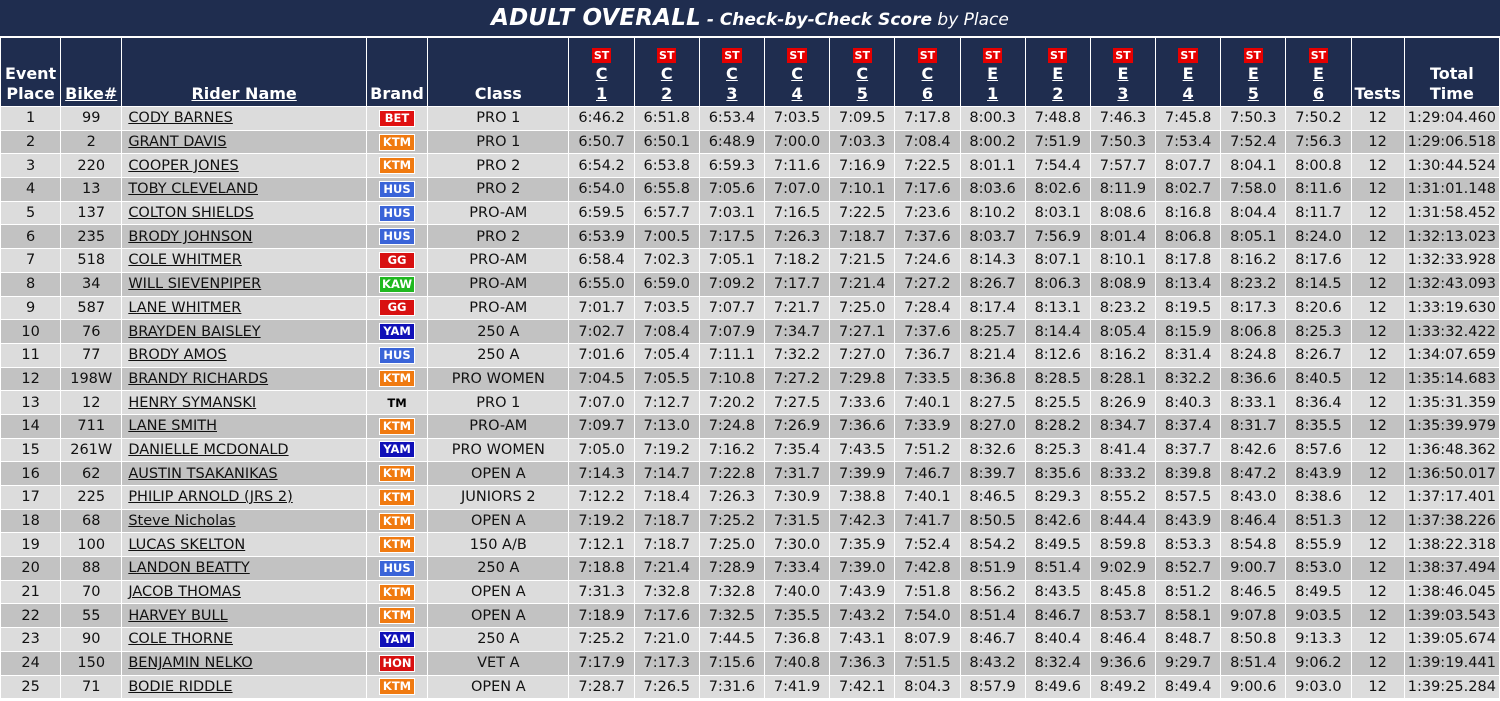 The image size is (1500, 701). Describe the element at coordinates (244, 592) in the screenshot. I see `rider-name-link: JACOB THOMAS` at that location.